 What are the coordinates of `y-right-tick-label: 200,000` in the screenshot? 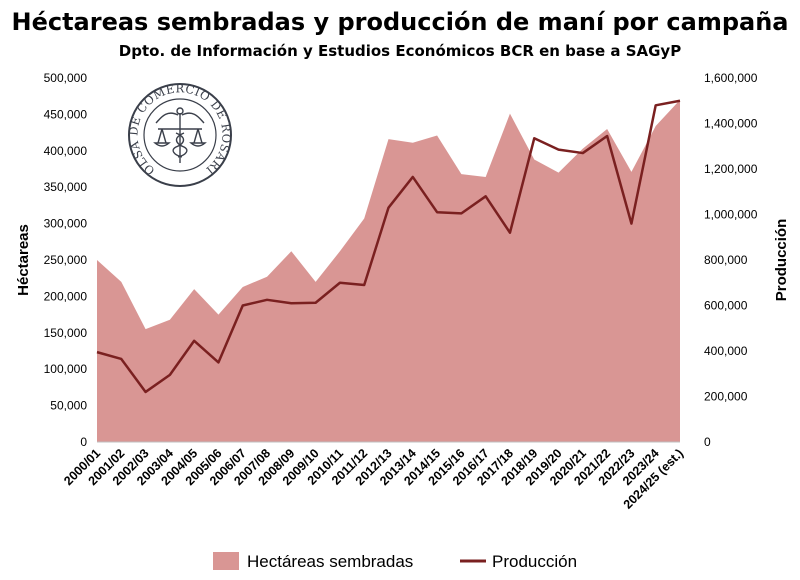 It's located at (726, 397).